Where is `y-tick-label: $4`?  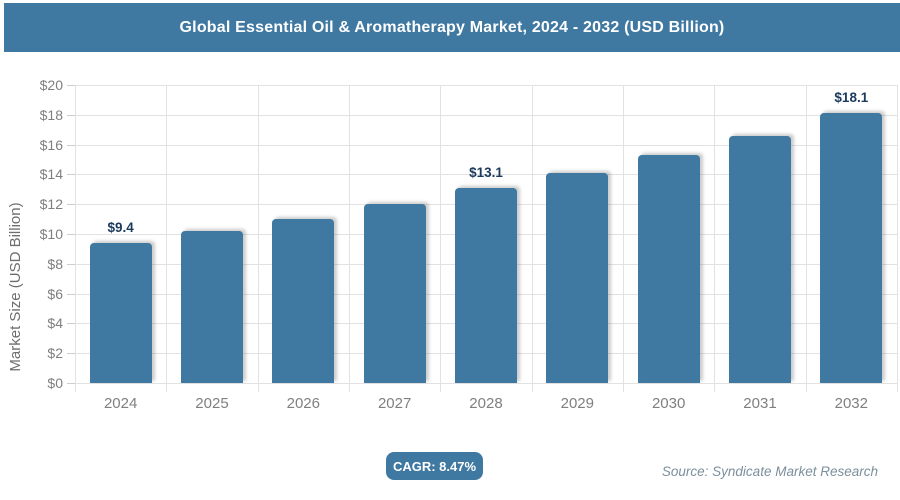
y-tick-label: $4 is located at coordinates (55, 323).